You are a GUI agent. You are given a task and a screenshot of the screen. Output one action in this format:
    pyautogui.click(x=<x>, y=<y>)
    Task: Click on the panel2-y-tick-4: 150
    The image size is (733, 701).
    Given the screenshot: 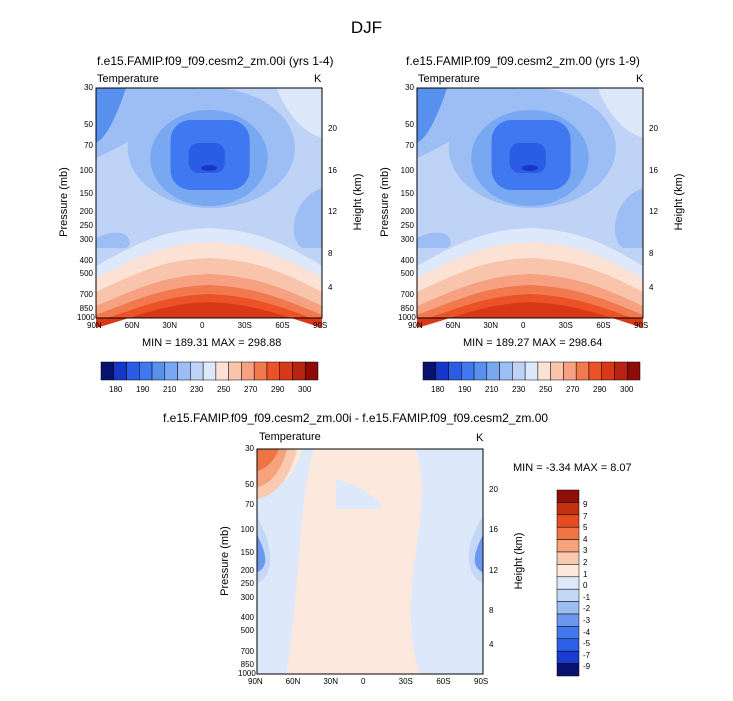 What is the action you would take?
    pyautogui.click(x=407, y=193)
    